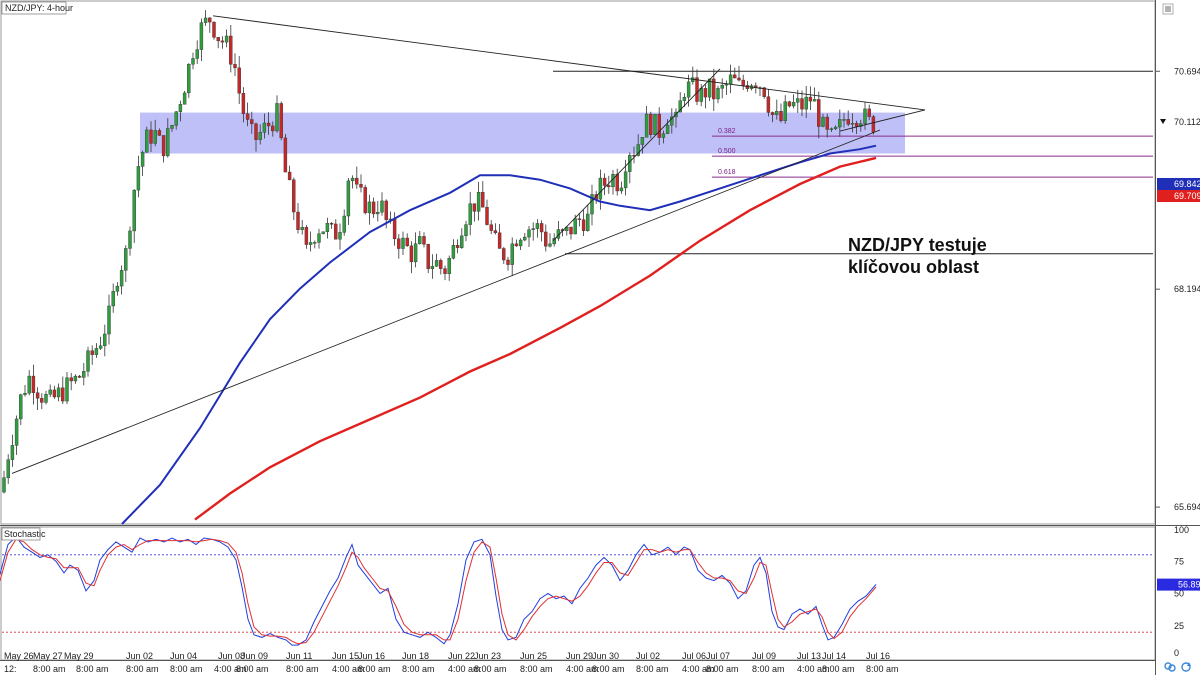  Describe the element at coordinates (371, 656) in the screenshot. I see `date-tick-label: Jun 16` at that location.